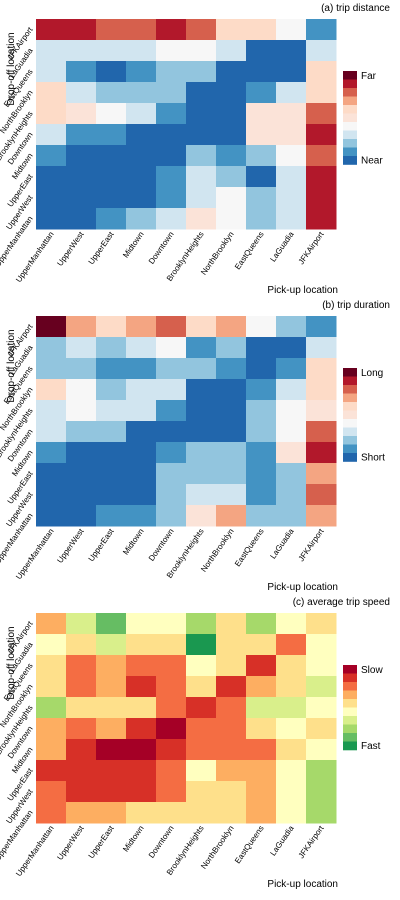 This screenshot has width=400, height=900. Describe the element at coordinates (356, 305) in the screenshot. I see `panel-title: (b) trip duration` at that location.